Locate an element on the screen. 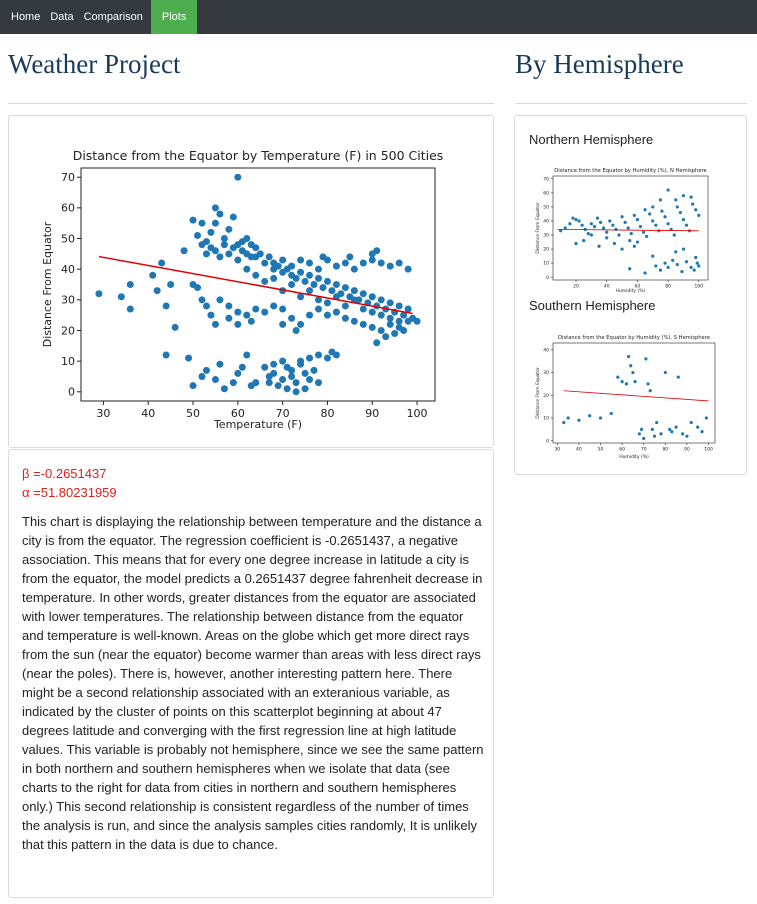 This screenshot has height=904, width=757. northern-hemisphere-label: Northern Hemisphere is located at coordinates (591, 139).